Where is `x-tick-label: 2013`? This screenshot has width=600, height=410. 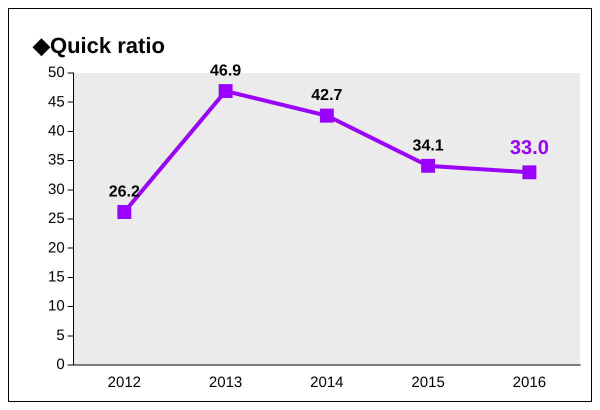
x-tick-label: 2013 is located at coordinates (225, 383).